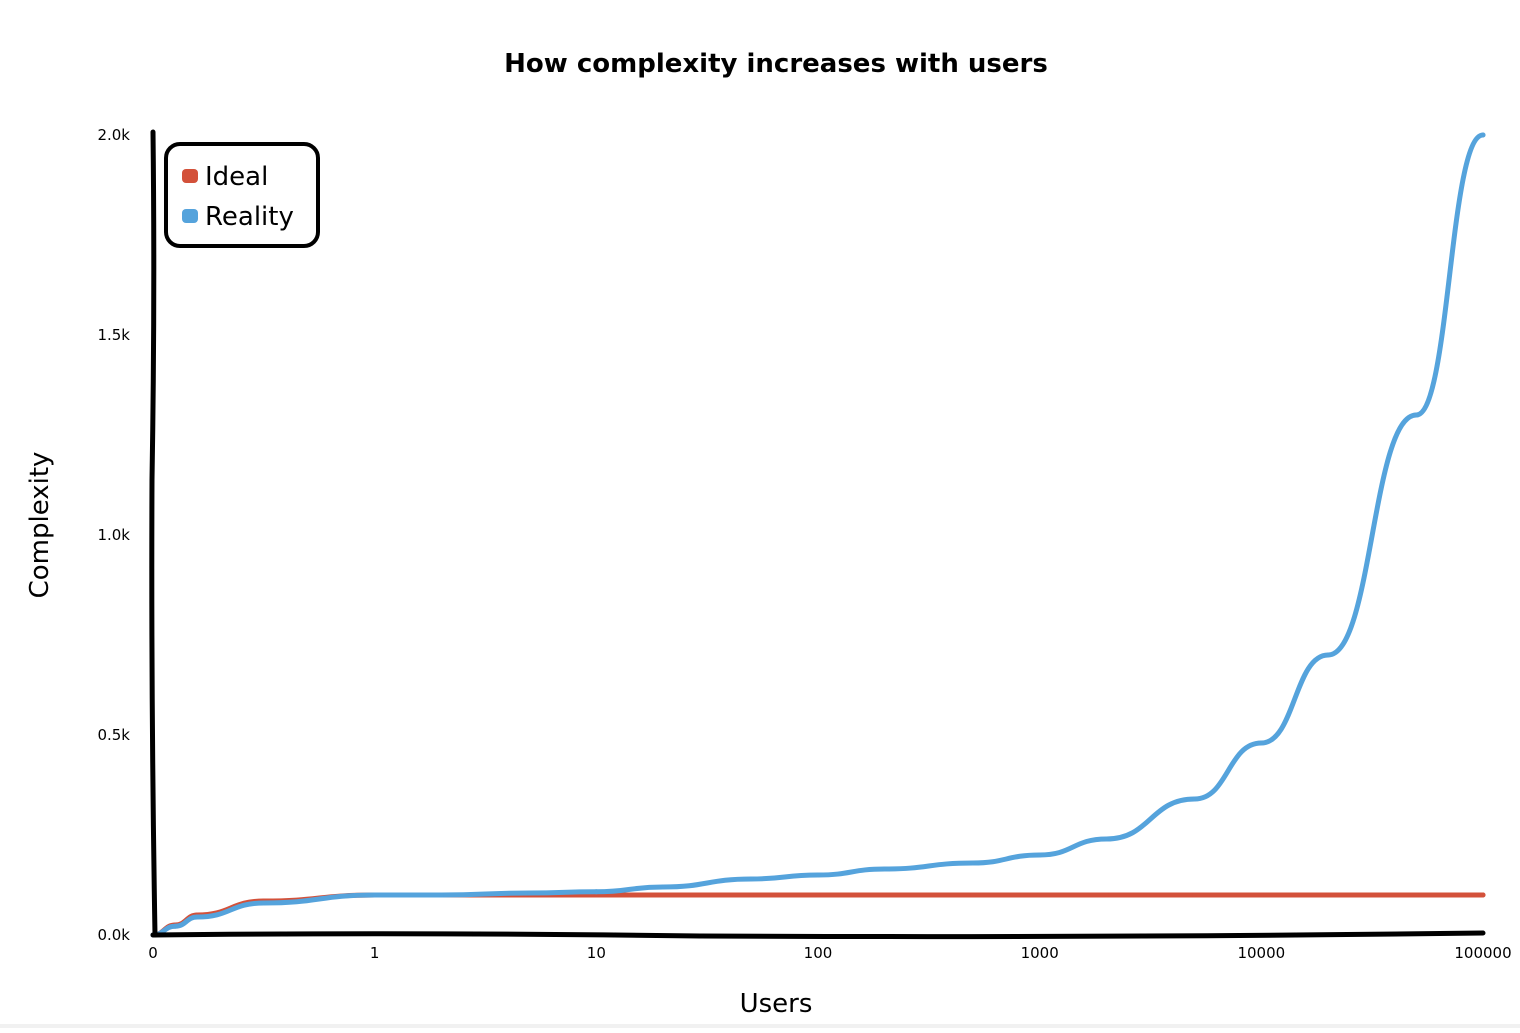 The width and height of the screenshot is (1520, 1033). What do you see at coordinates (238, 197) in the screenshot?
I see `legend-items: Ideal Reality` at bounding box center [238, 197].